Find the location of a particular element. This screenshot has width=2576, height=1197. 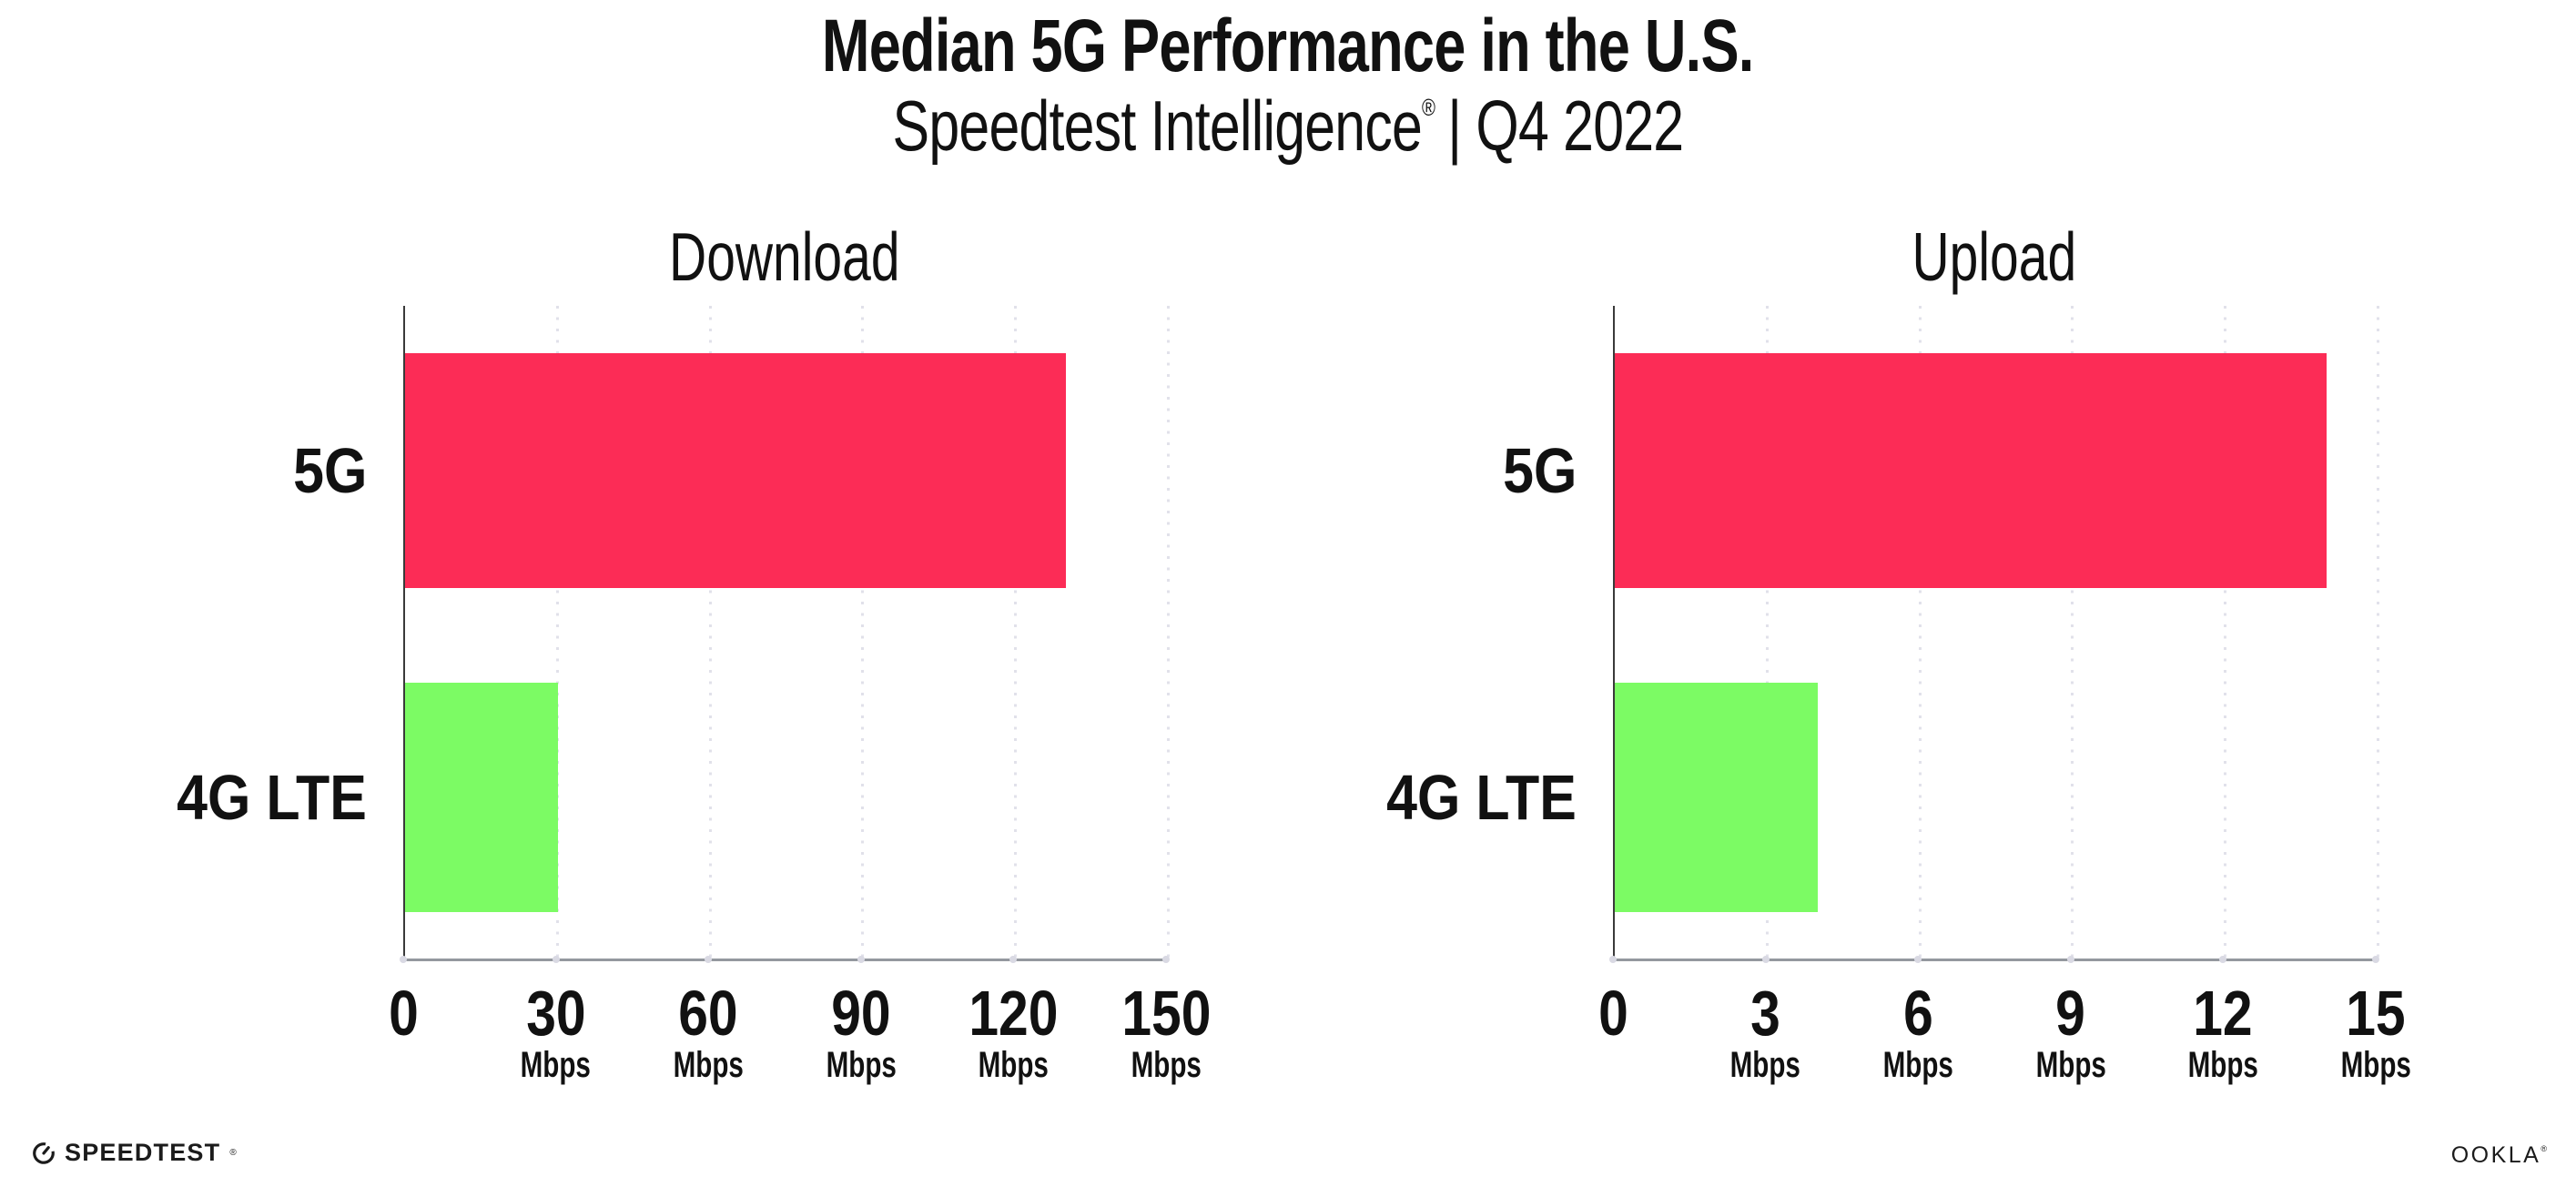

tick-label-text: 6 is located at coordinates (1917, 1014).